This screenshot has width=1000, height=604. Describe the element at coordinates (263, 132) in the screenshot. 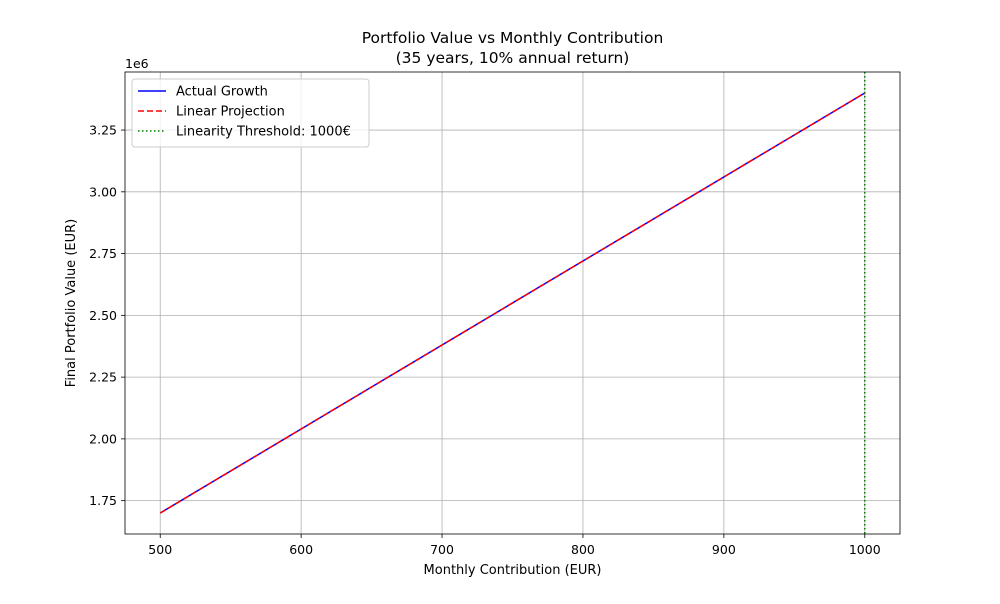

I see `legend-label-linearity-threshold: Linearity Threshold: 1000€` at that location.